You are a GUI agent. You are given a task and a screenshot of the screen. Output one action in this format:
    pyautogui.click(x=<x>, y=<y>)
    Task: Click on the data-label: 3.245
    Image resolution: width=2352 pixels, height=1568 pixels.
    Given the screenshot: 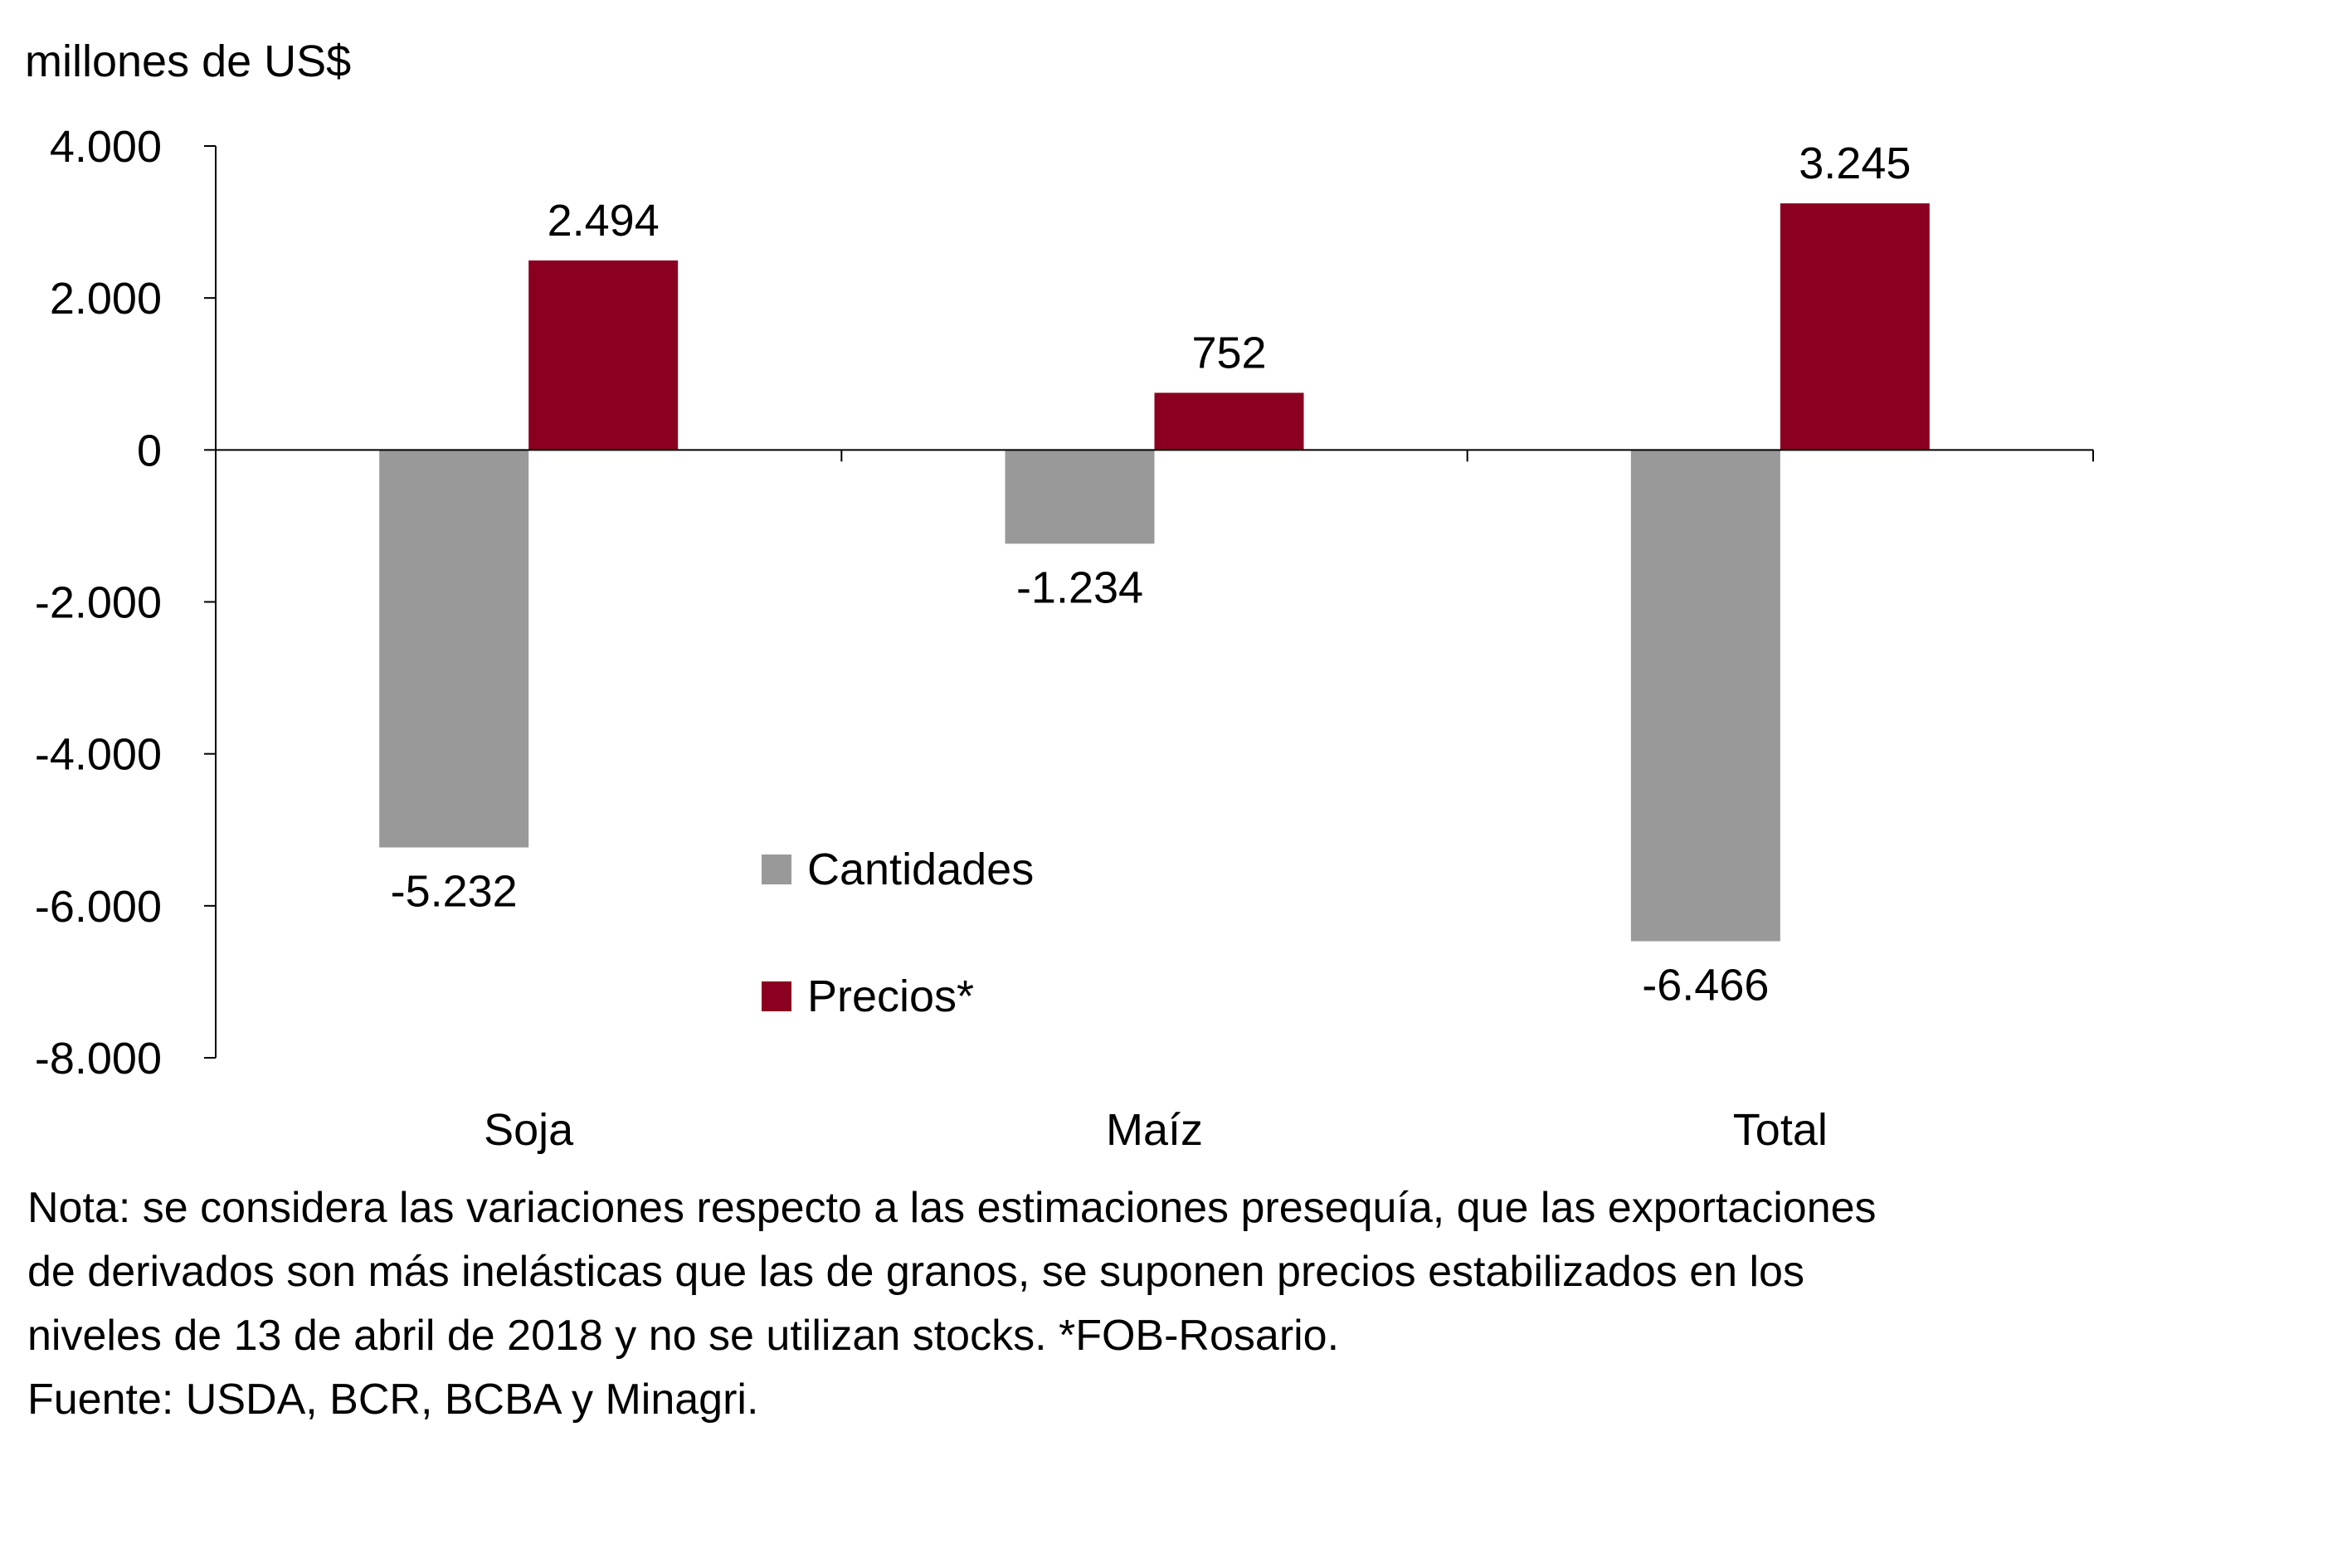 What is the action you would take?
    pyautogui.click(x=1855, y=163)
    